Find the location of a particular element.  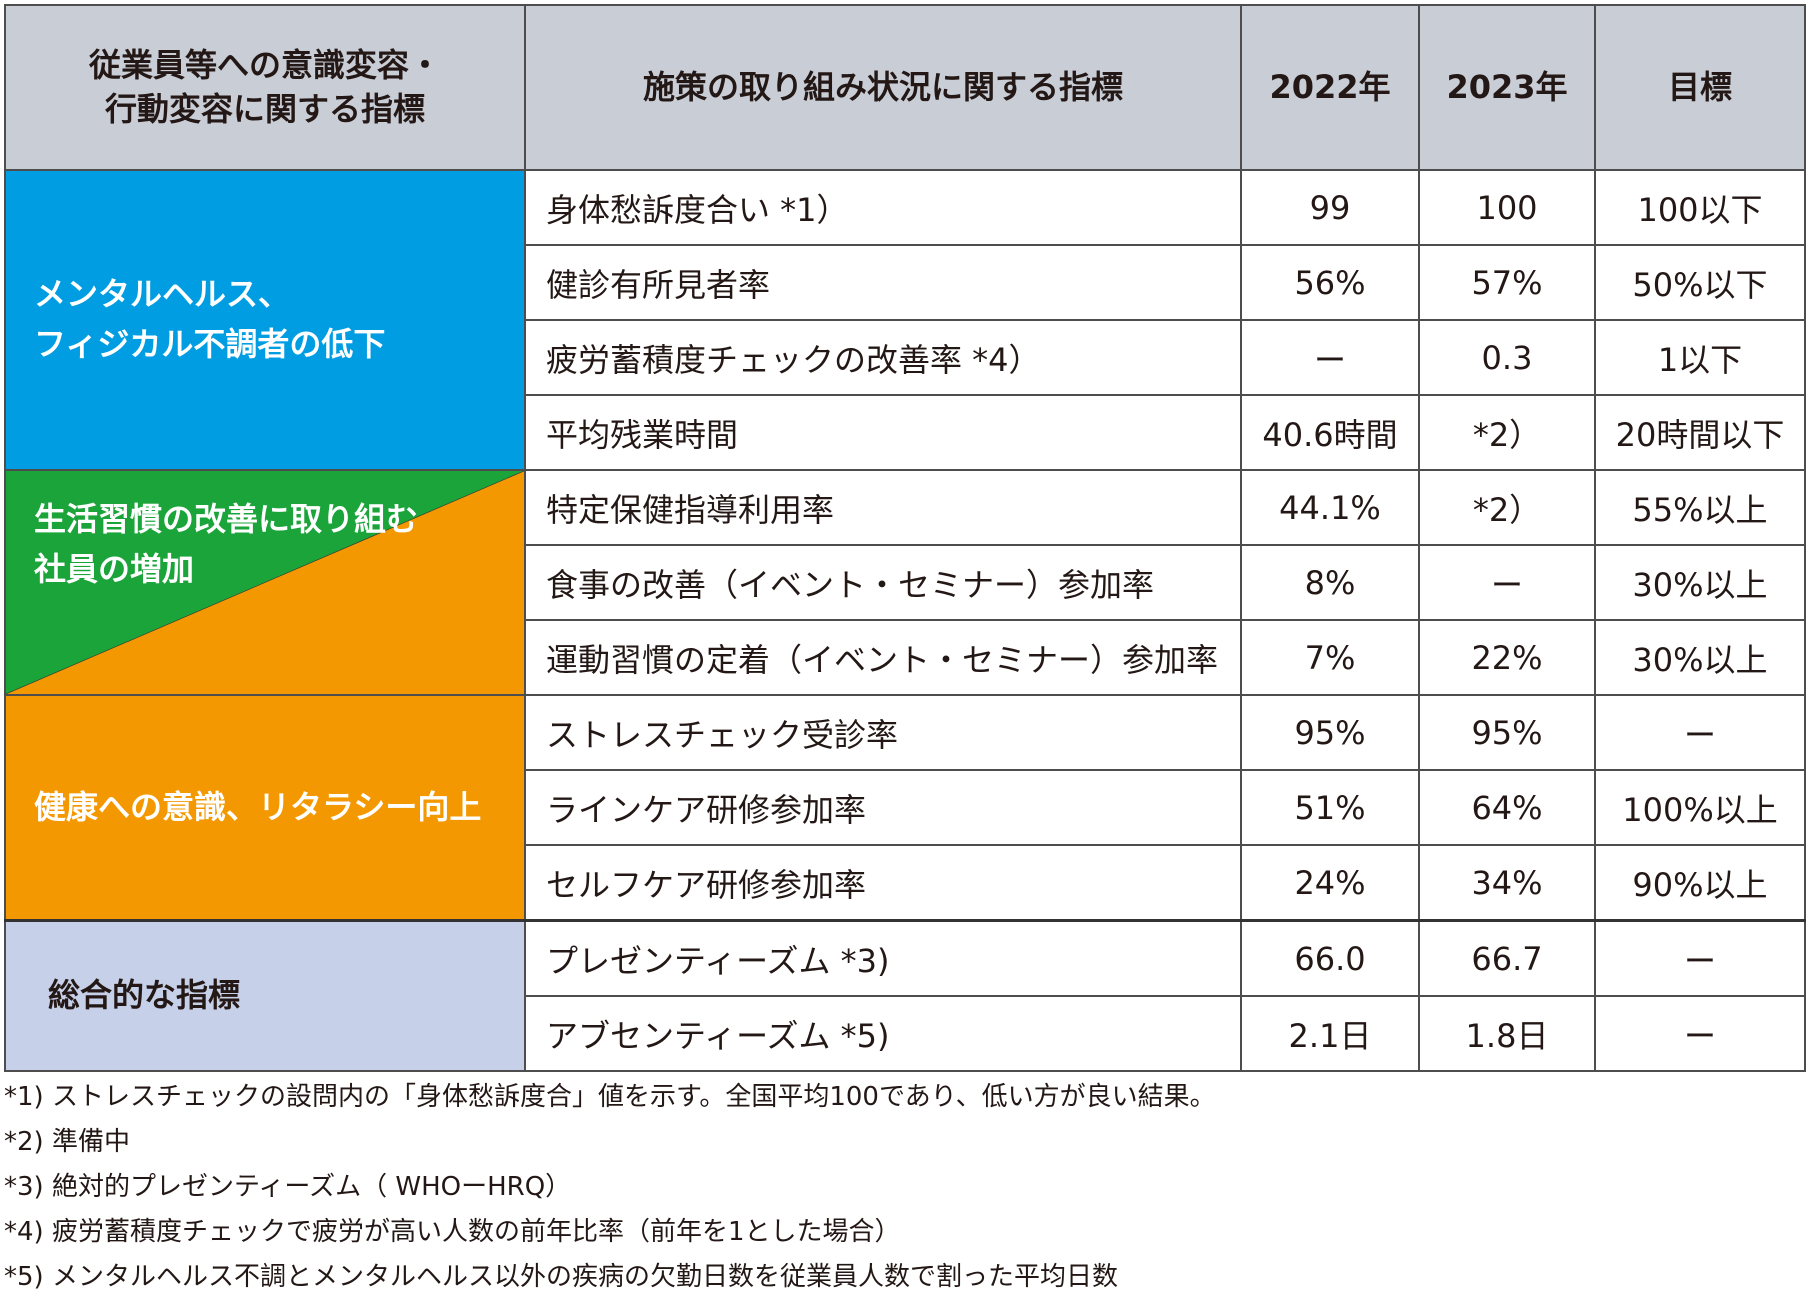

category-lifestyle-label: 生活習慣の改善に取り組む 社員の増加 is located at coordinates (226, 544).